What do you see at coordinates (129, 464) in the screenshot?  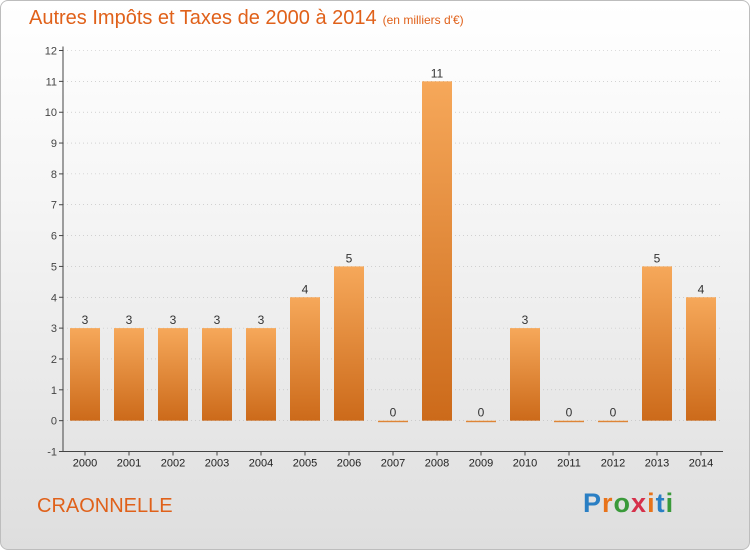 I see `x-tick-label: 2001` at bounding box center [129, 464].